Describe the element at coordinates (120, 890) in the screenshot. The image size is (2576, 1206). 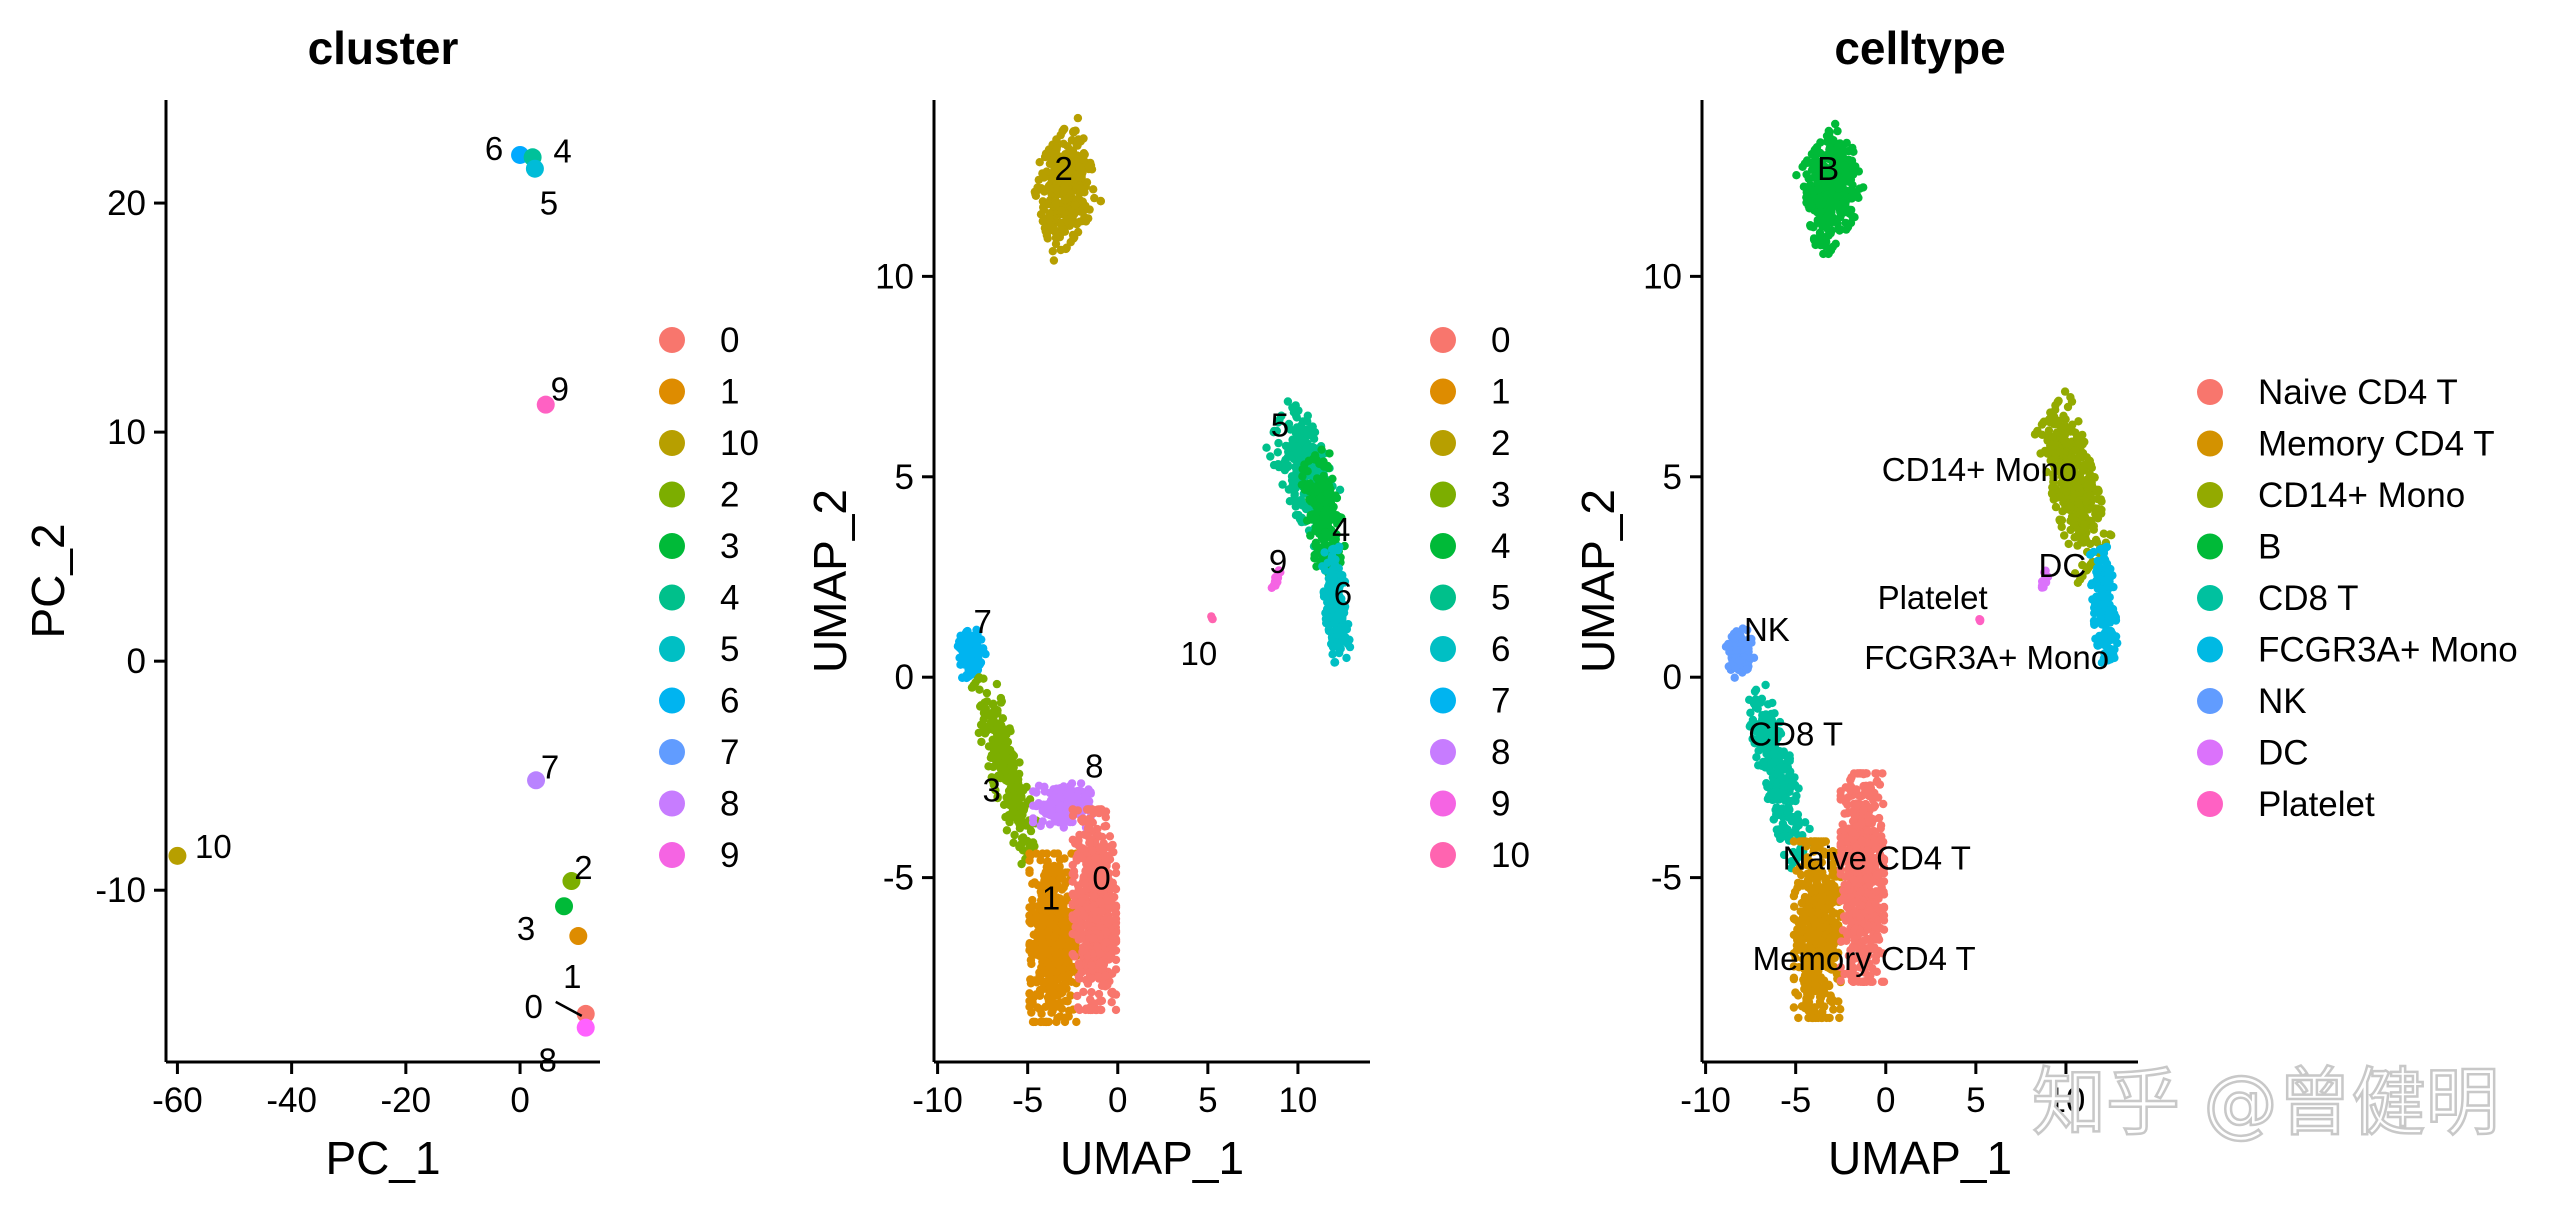
I see `y-tick-label: -10` at that location.